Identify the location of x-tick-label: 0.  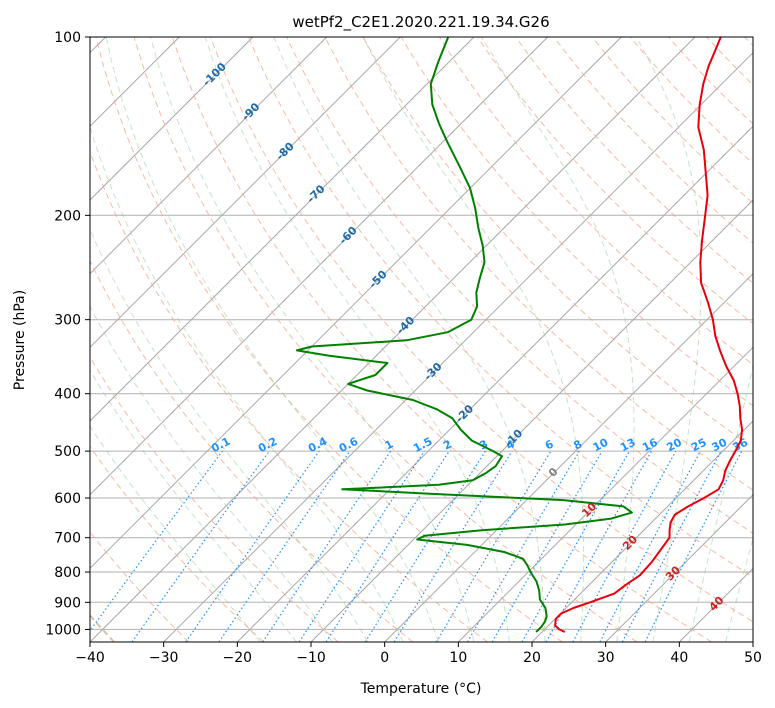
(384, 658).